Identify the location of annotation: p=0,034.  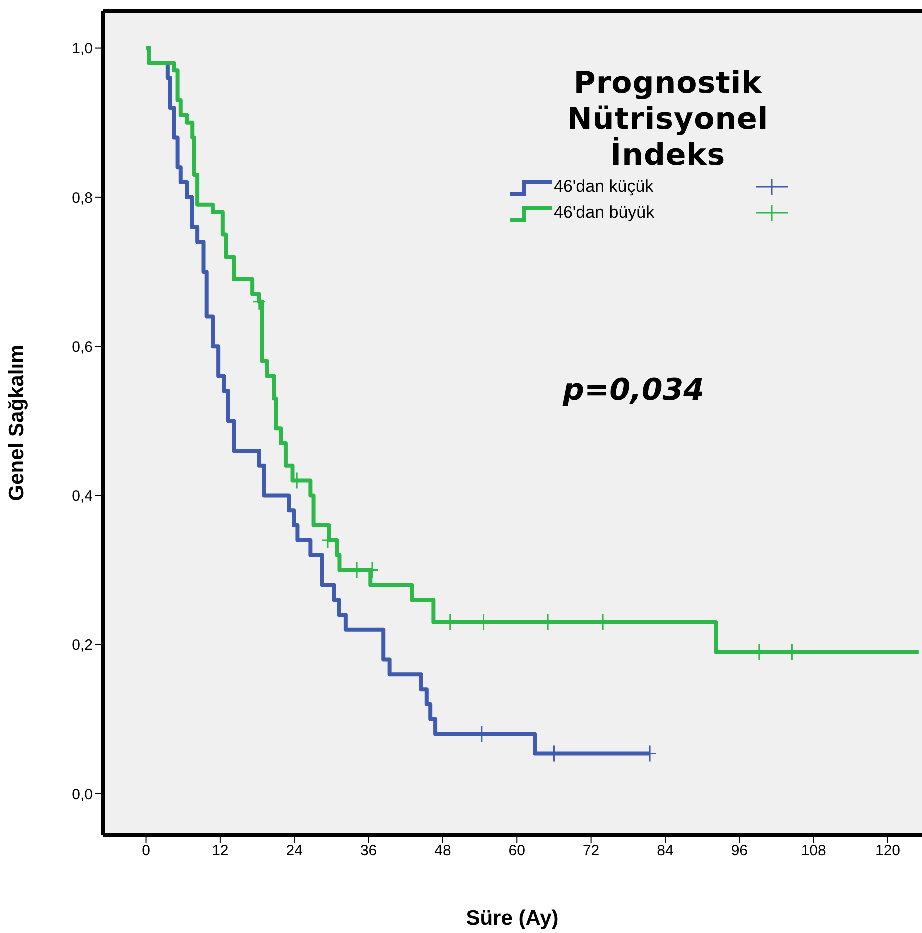
(634, 390).